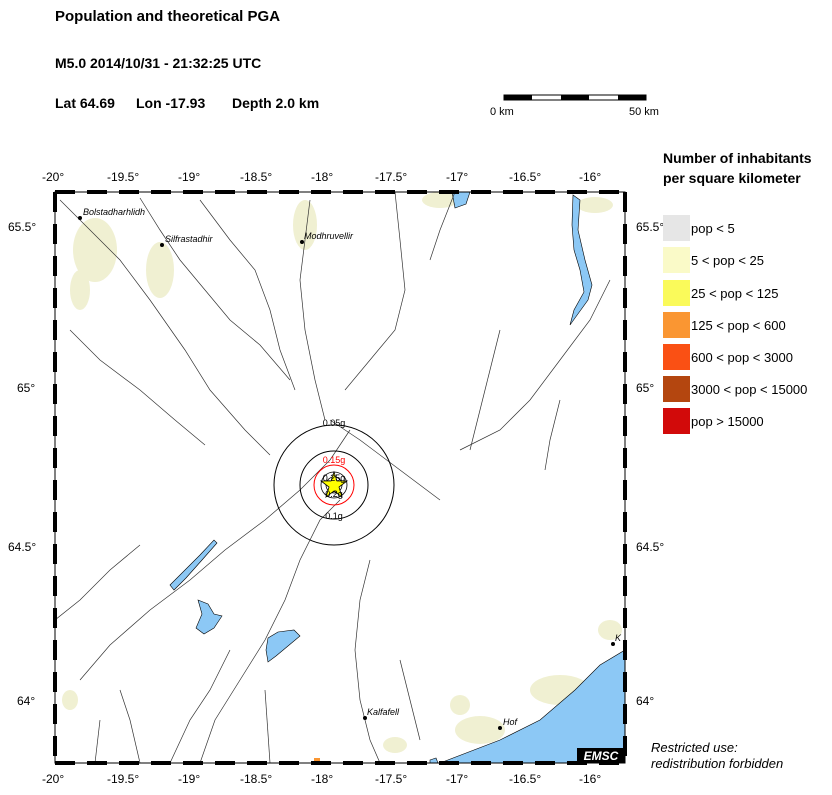 Image resolution: width=832 pixels, height=795 pixels. Describe the element at coordinates (738, 325) in the screenshot. I see `legend-label: 125 < pop < 600` at that location.